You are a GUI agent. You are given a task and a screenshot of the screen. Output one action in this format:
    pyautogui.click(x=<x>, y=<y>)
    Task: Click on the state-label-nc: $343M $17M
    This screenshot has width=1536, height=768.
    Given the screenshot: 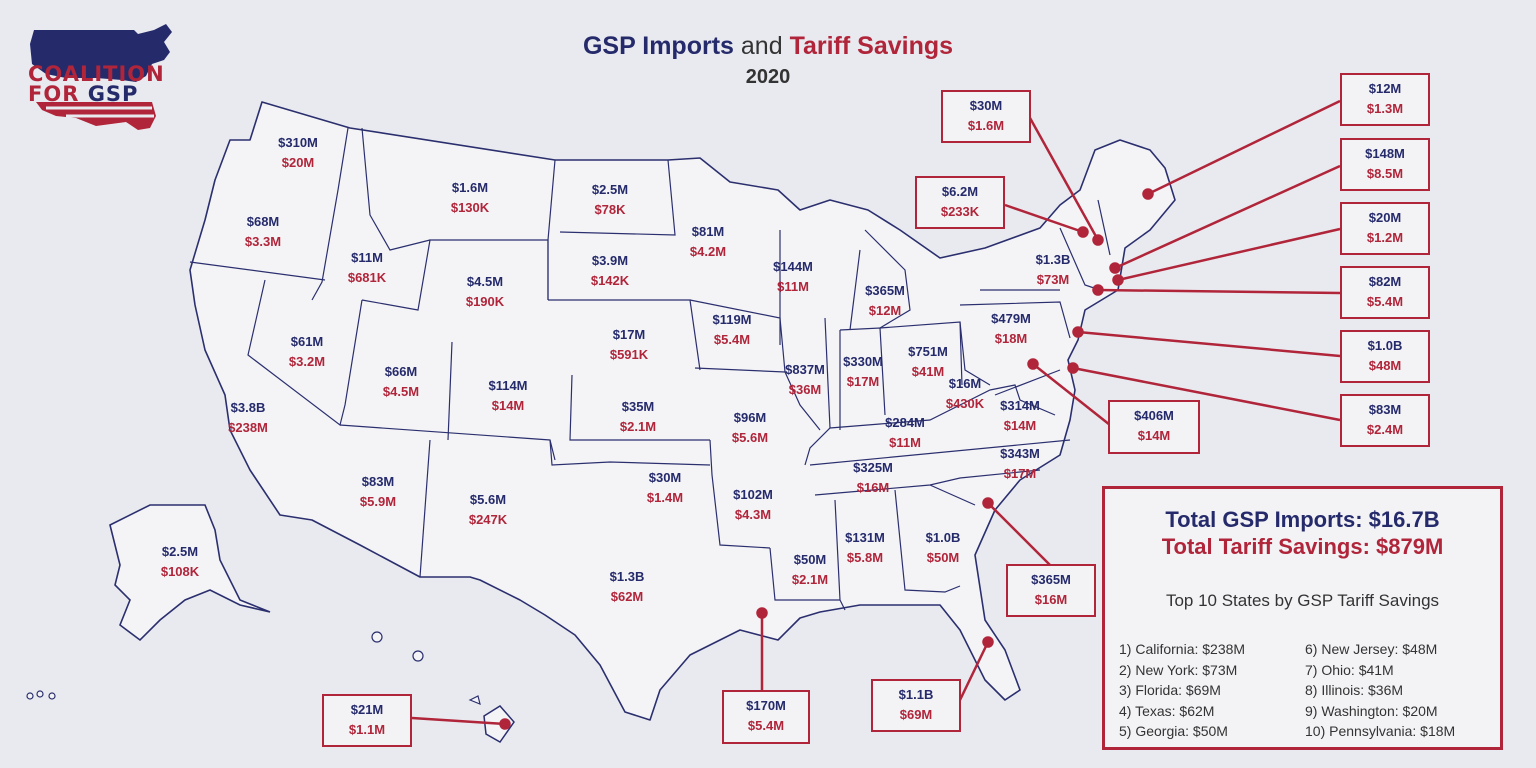 What is the action you would take?
    pyautogui.click(x=1020, y=463)
    